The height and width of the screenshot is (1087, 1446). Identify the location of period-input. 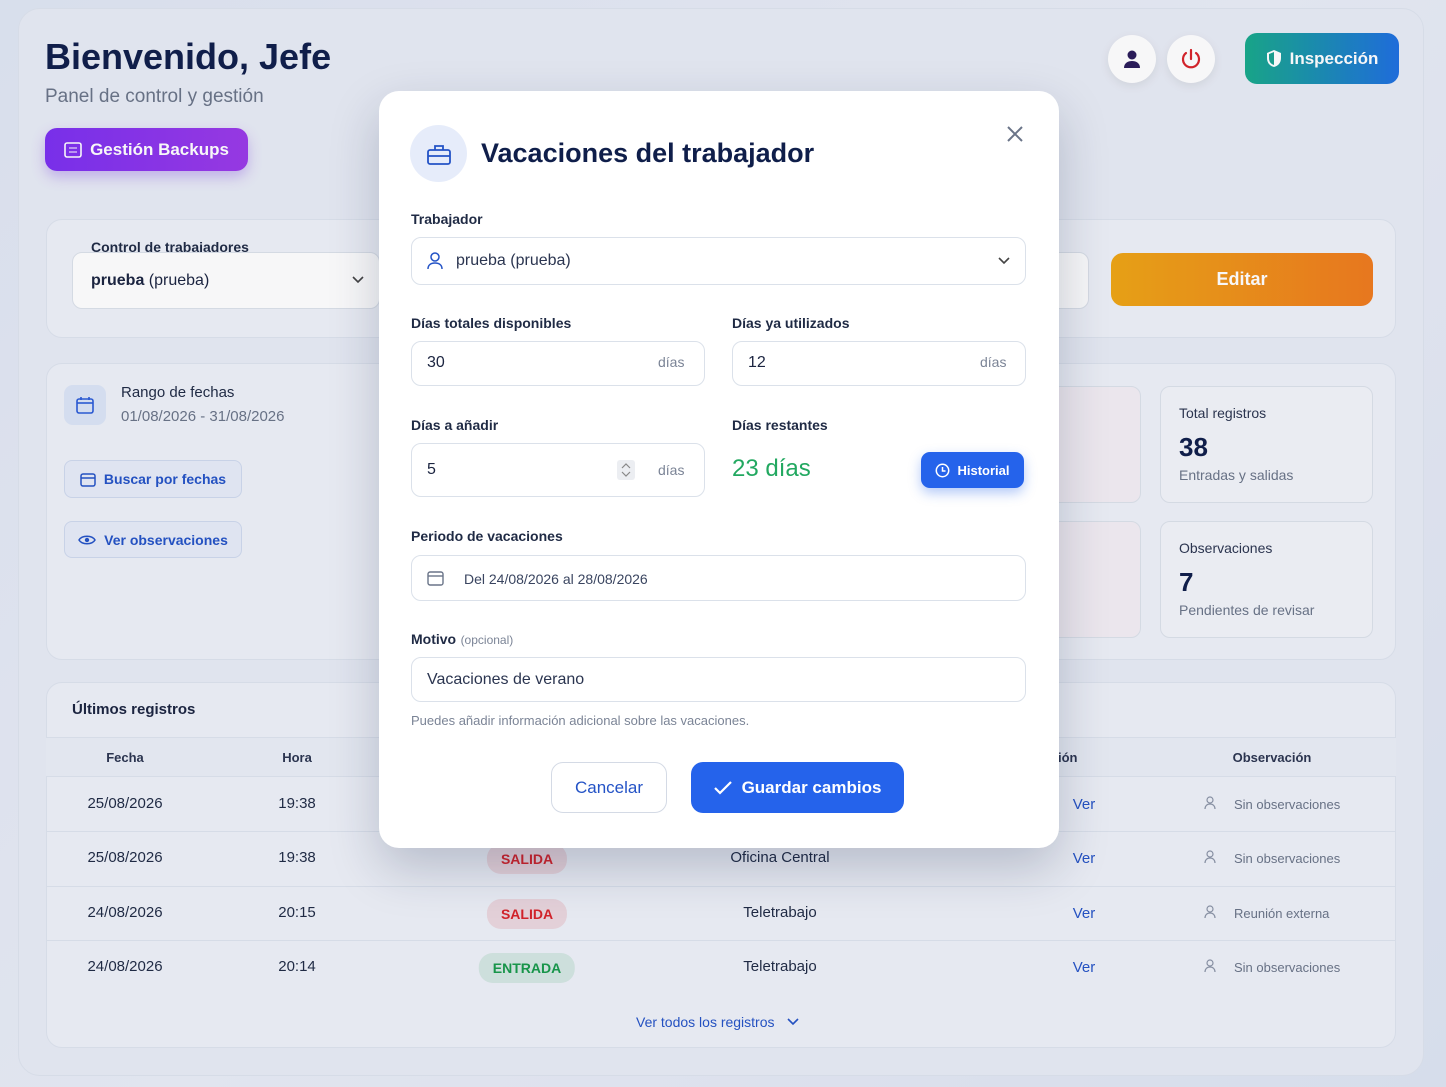
(718, 578).